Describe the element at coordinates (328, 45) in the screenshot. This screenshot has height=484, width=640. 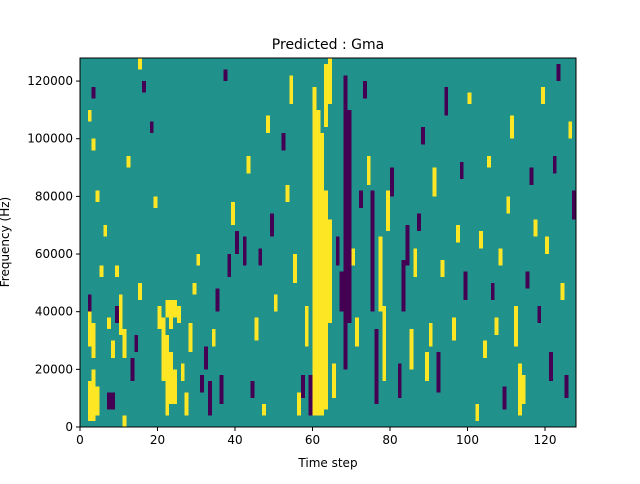
I see `chart-title: Predicted : Gma` at that location.